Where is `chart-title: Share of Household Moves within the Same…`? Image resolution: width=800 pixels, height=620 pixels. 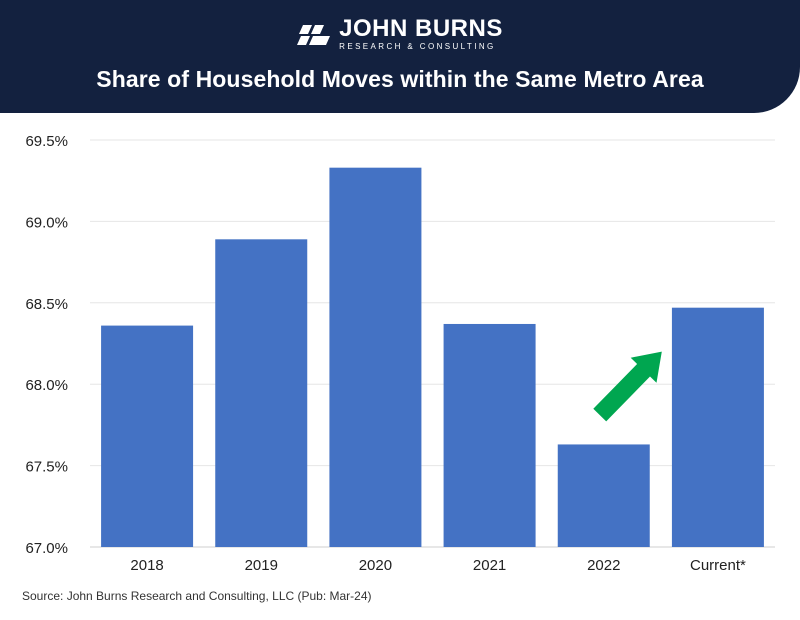 chart-title: Share of Household Moves within the Same… is located at coordinates (400, 79).